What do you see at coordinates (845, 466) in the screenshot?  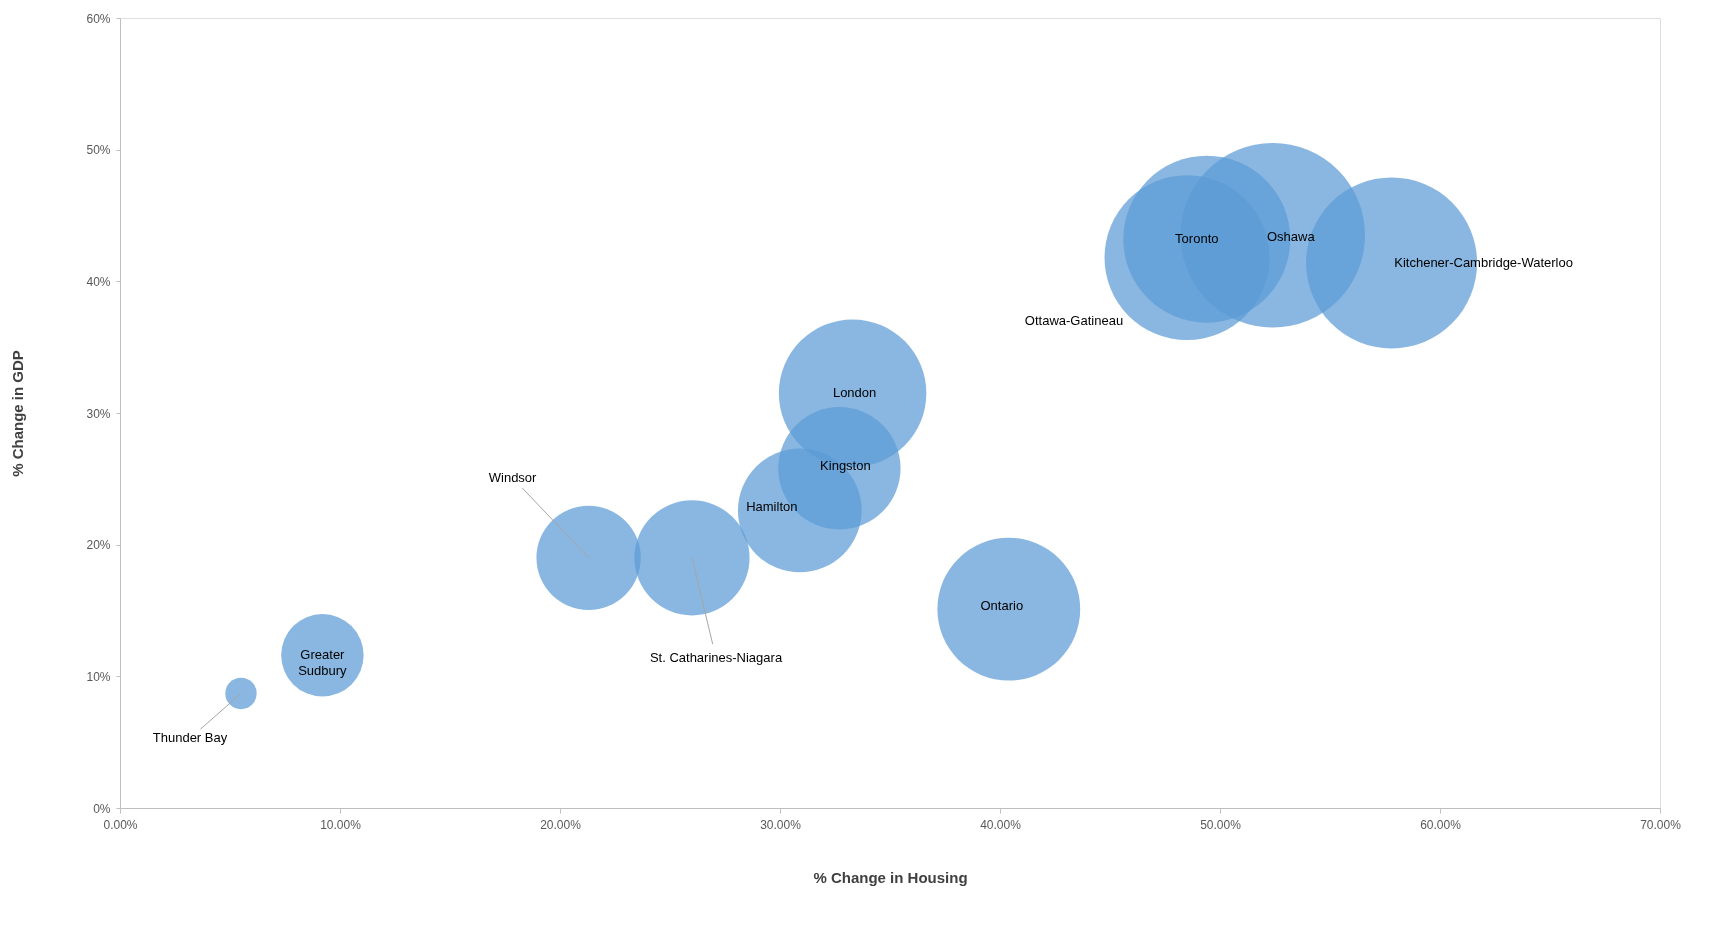 I see `annotation: Kingston` at bounding box center [845, 466].